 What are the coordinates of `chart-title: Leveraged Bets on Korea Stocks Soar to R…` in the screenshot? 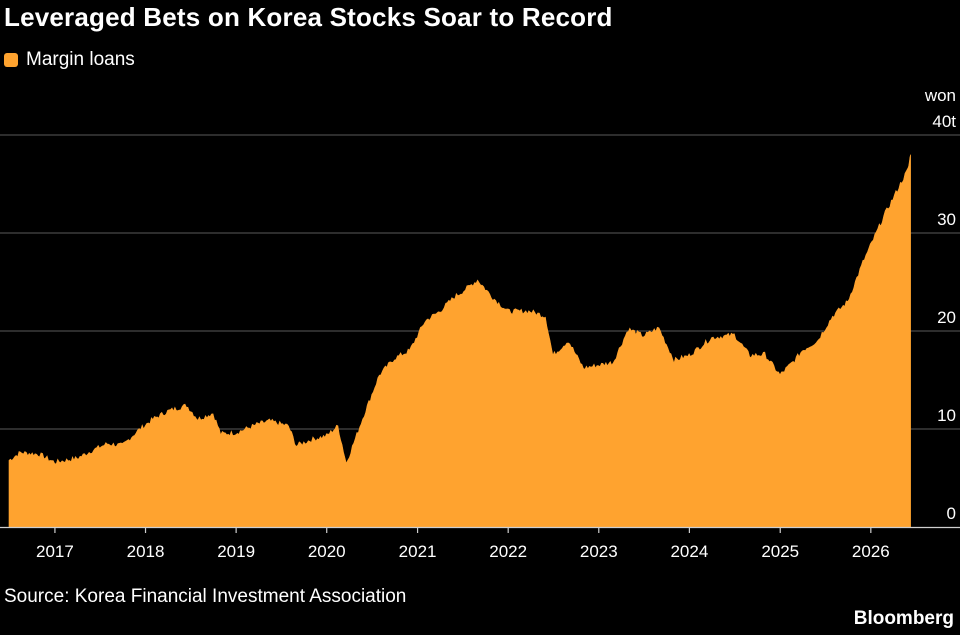 It's located at (308, 17).